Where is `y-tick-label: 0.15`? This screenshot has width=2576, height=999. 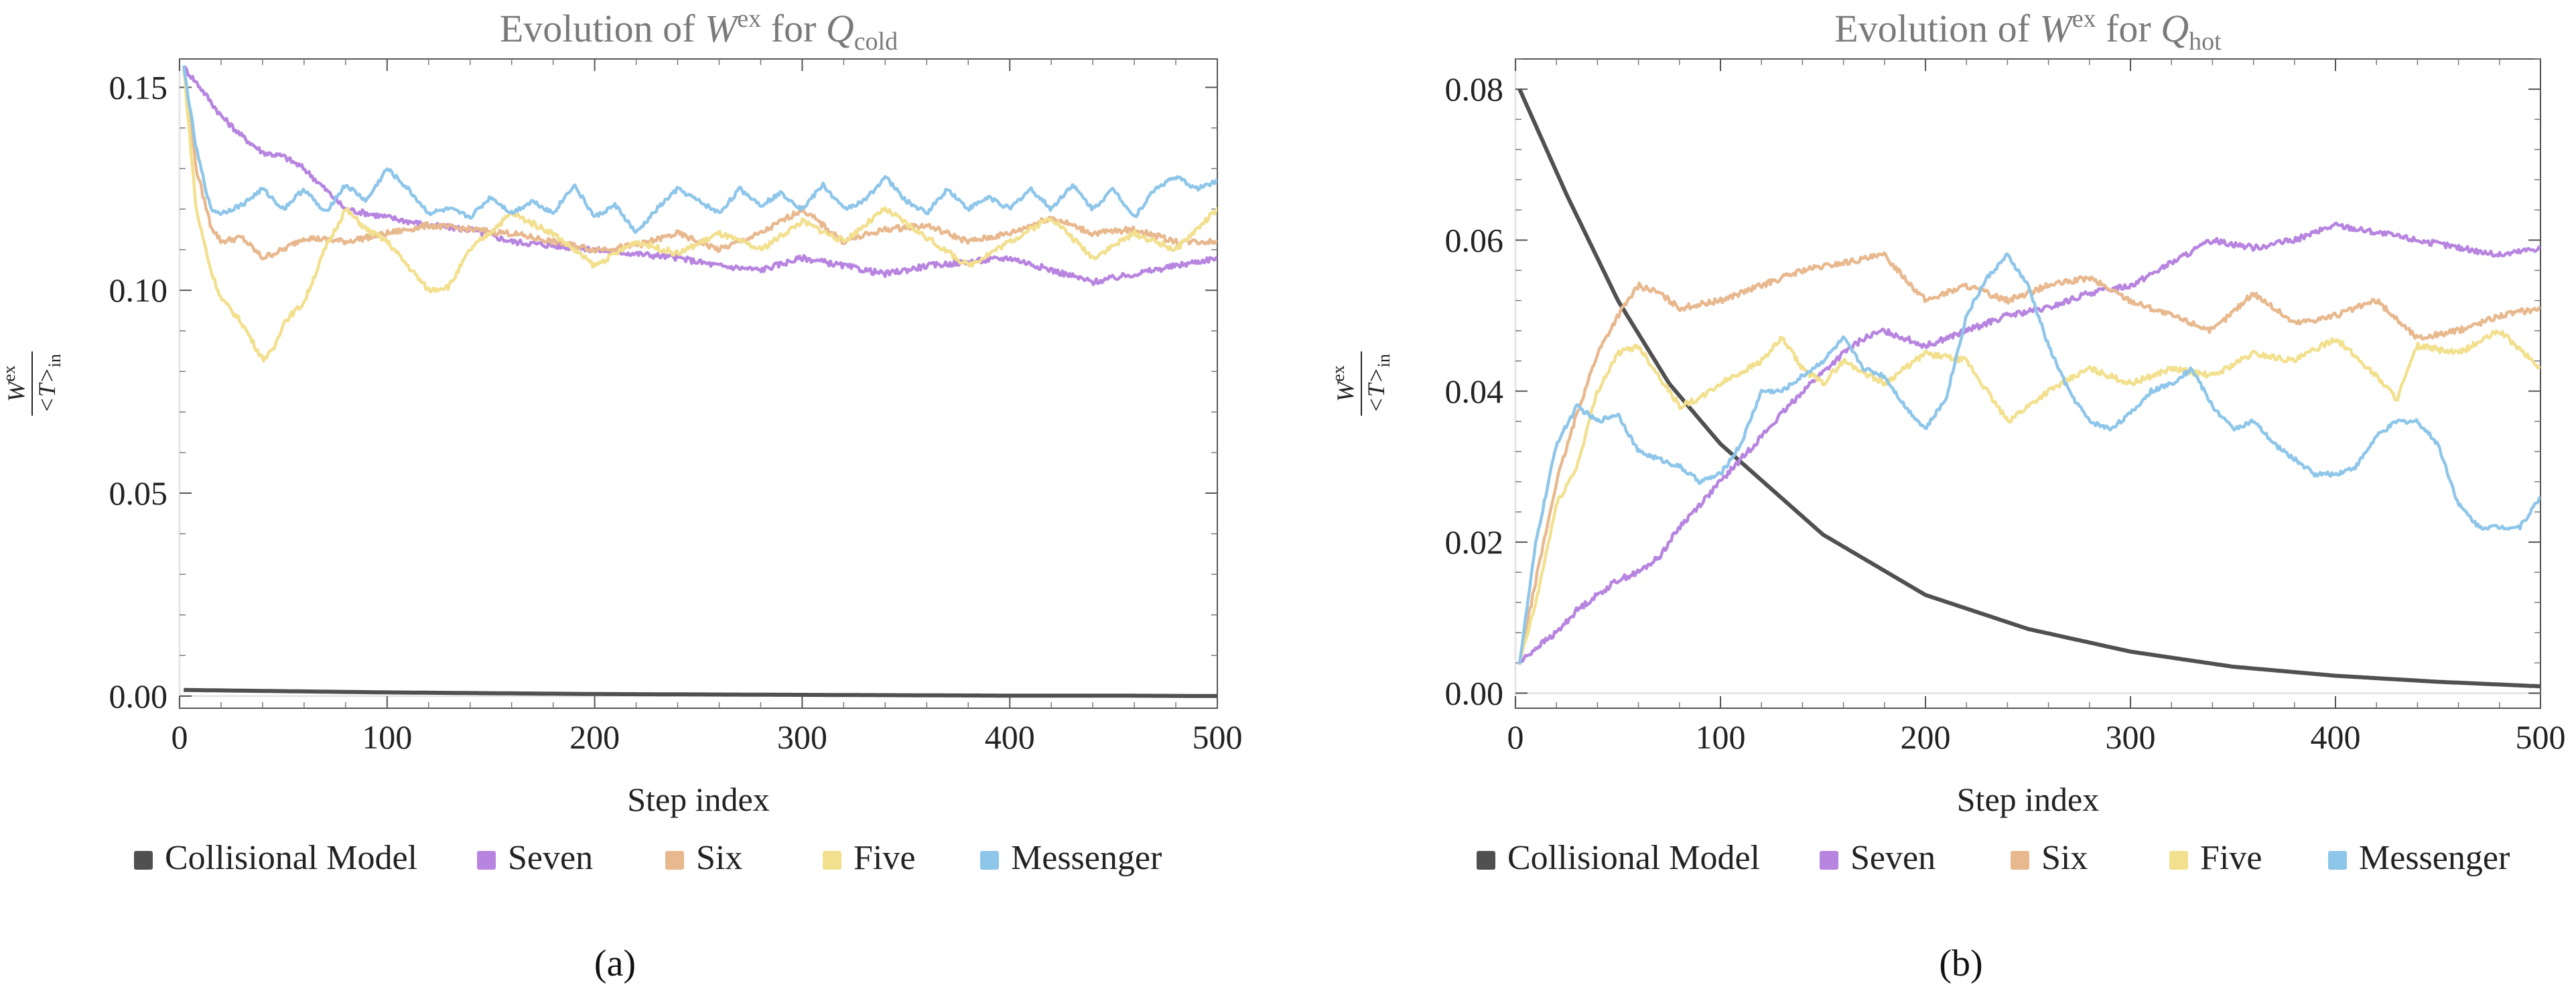
y-tick-label: 0.15 is located at coordinates (138, 87).